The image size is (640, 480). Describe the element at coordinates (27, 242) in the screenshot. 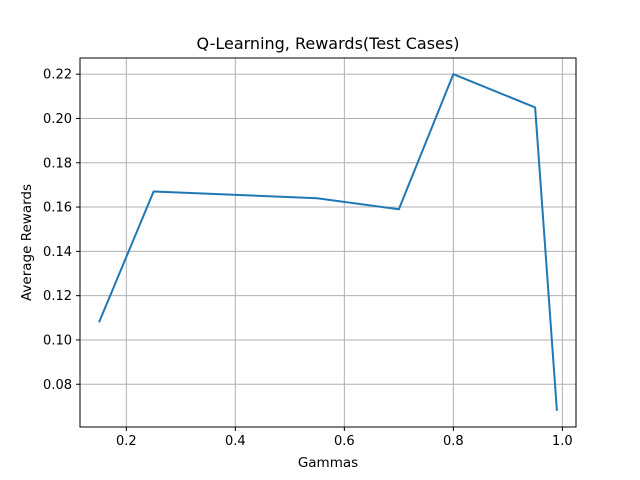

I see `y-axis-label: Average Rewards` at that location.